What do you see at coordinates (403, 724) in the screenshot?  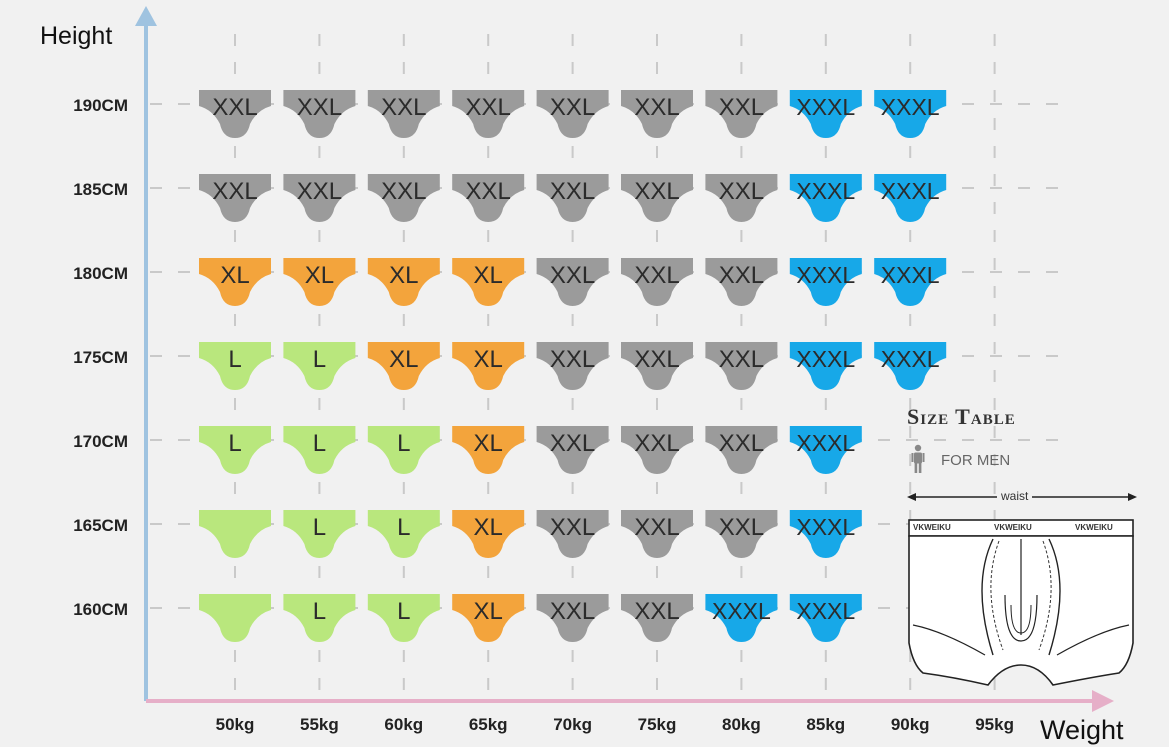 I see `x-tick-label: 60kg` at bounding box center [403, 724].